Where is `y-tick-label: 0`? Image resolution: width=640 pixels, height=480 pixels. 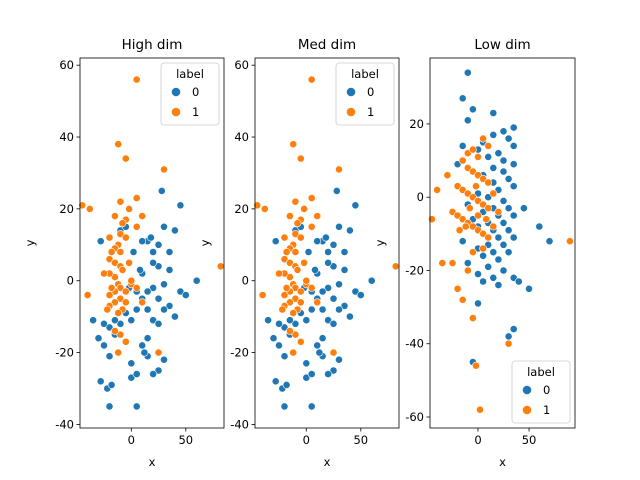
y-tick-label: 0 is located at coordinates (245, 281).